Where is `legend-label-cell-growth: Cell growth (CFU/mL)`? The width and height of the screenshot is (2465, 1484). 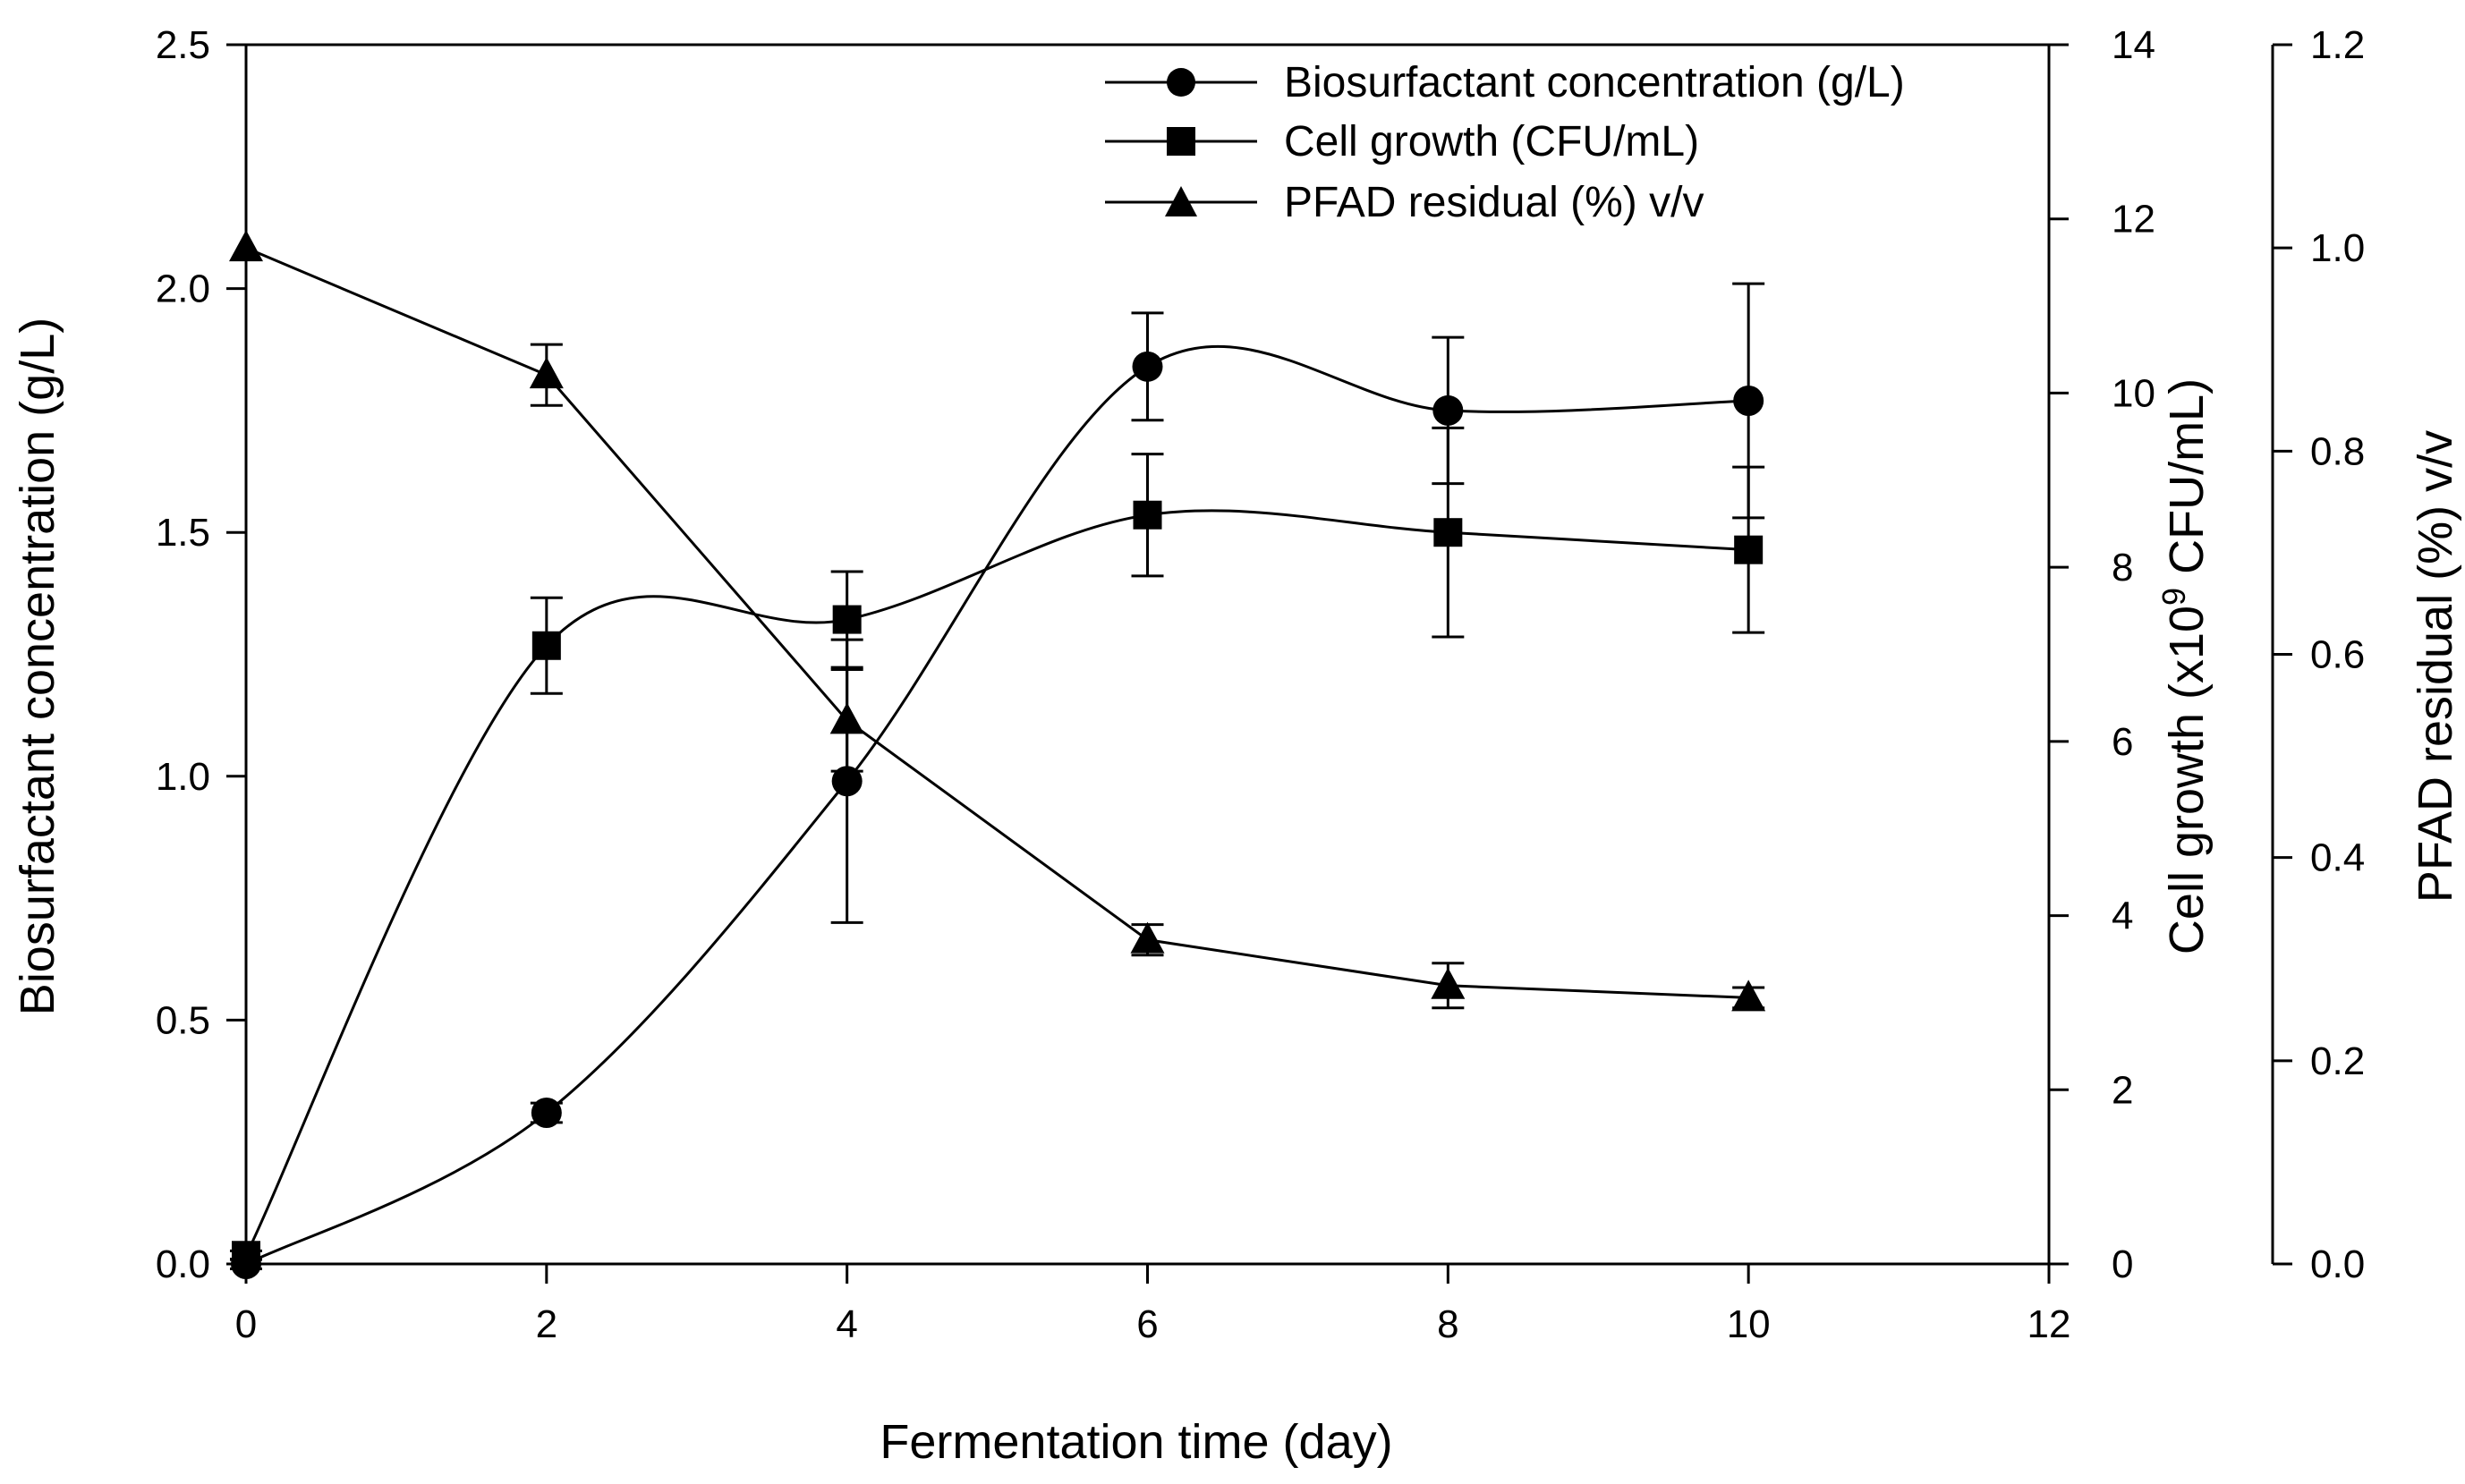 legend-label-cell-growth: Cell growth (CFU/mL) is located at coordinates (1491, 141).